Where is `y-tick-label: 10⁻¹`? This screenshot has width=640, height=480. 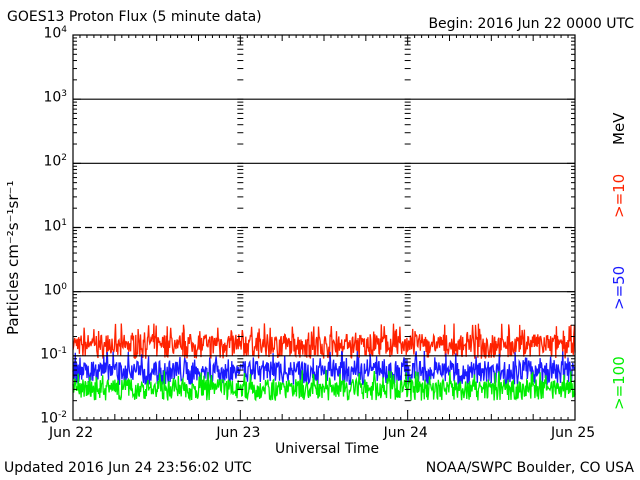 y-tick-label: 10⁻¹ is located at coordinates (53, 354).